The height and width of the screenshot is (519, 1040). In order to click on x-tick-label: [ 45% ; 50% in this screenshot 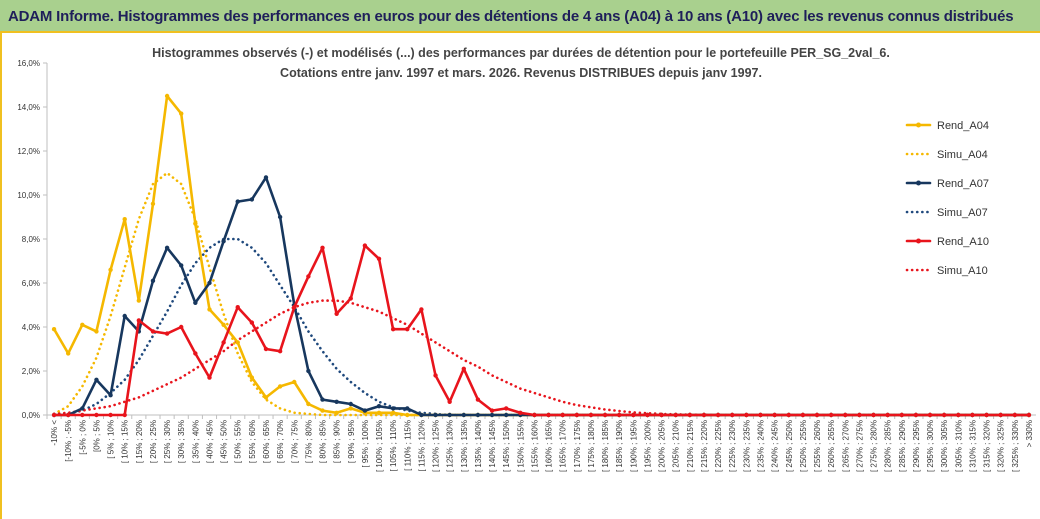, I will do `click(224, 441)`.